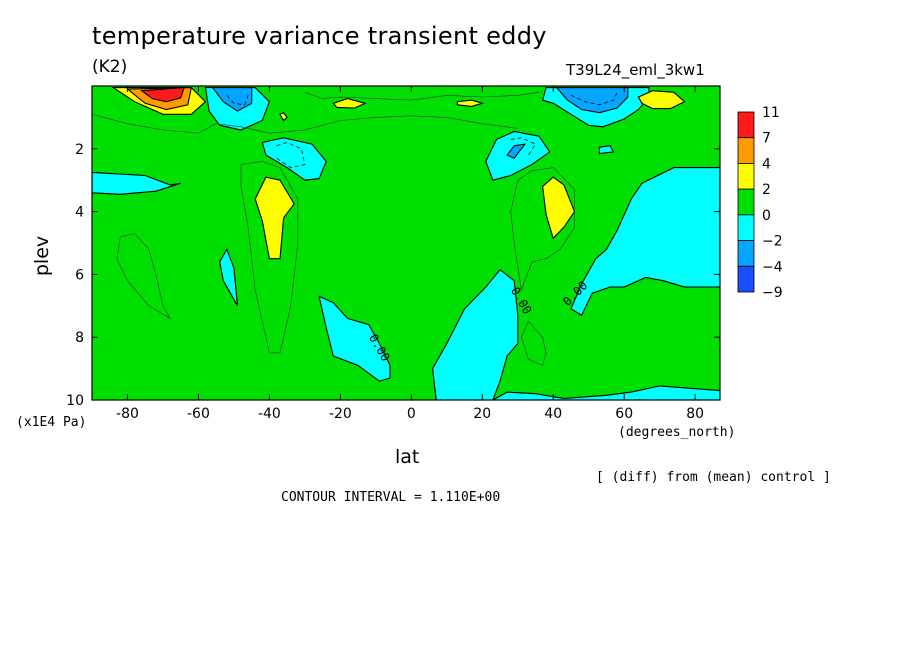  Describe the element at coordinates (772, 293) in the screenshot. I see `colorbar-label: −9` at that location.